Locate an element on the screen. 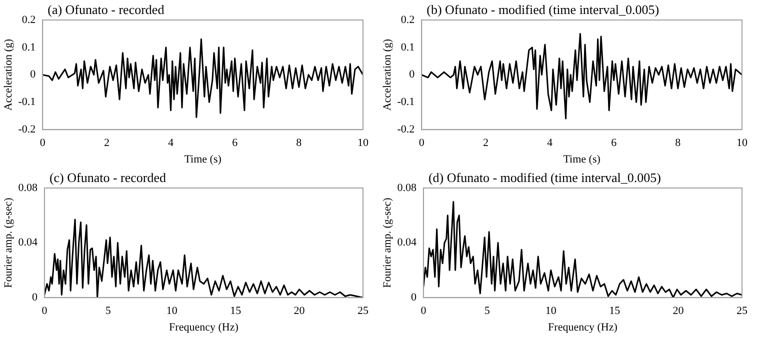  chart-title: (a) Ofunato - recorded is located at coordinates (106, 9).